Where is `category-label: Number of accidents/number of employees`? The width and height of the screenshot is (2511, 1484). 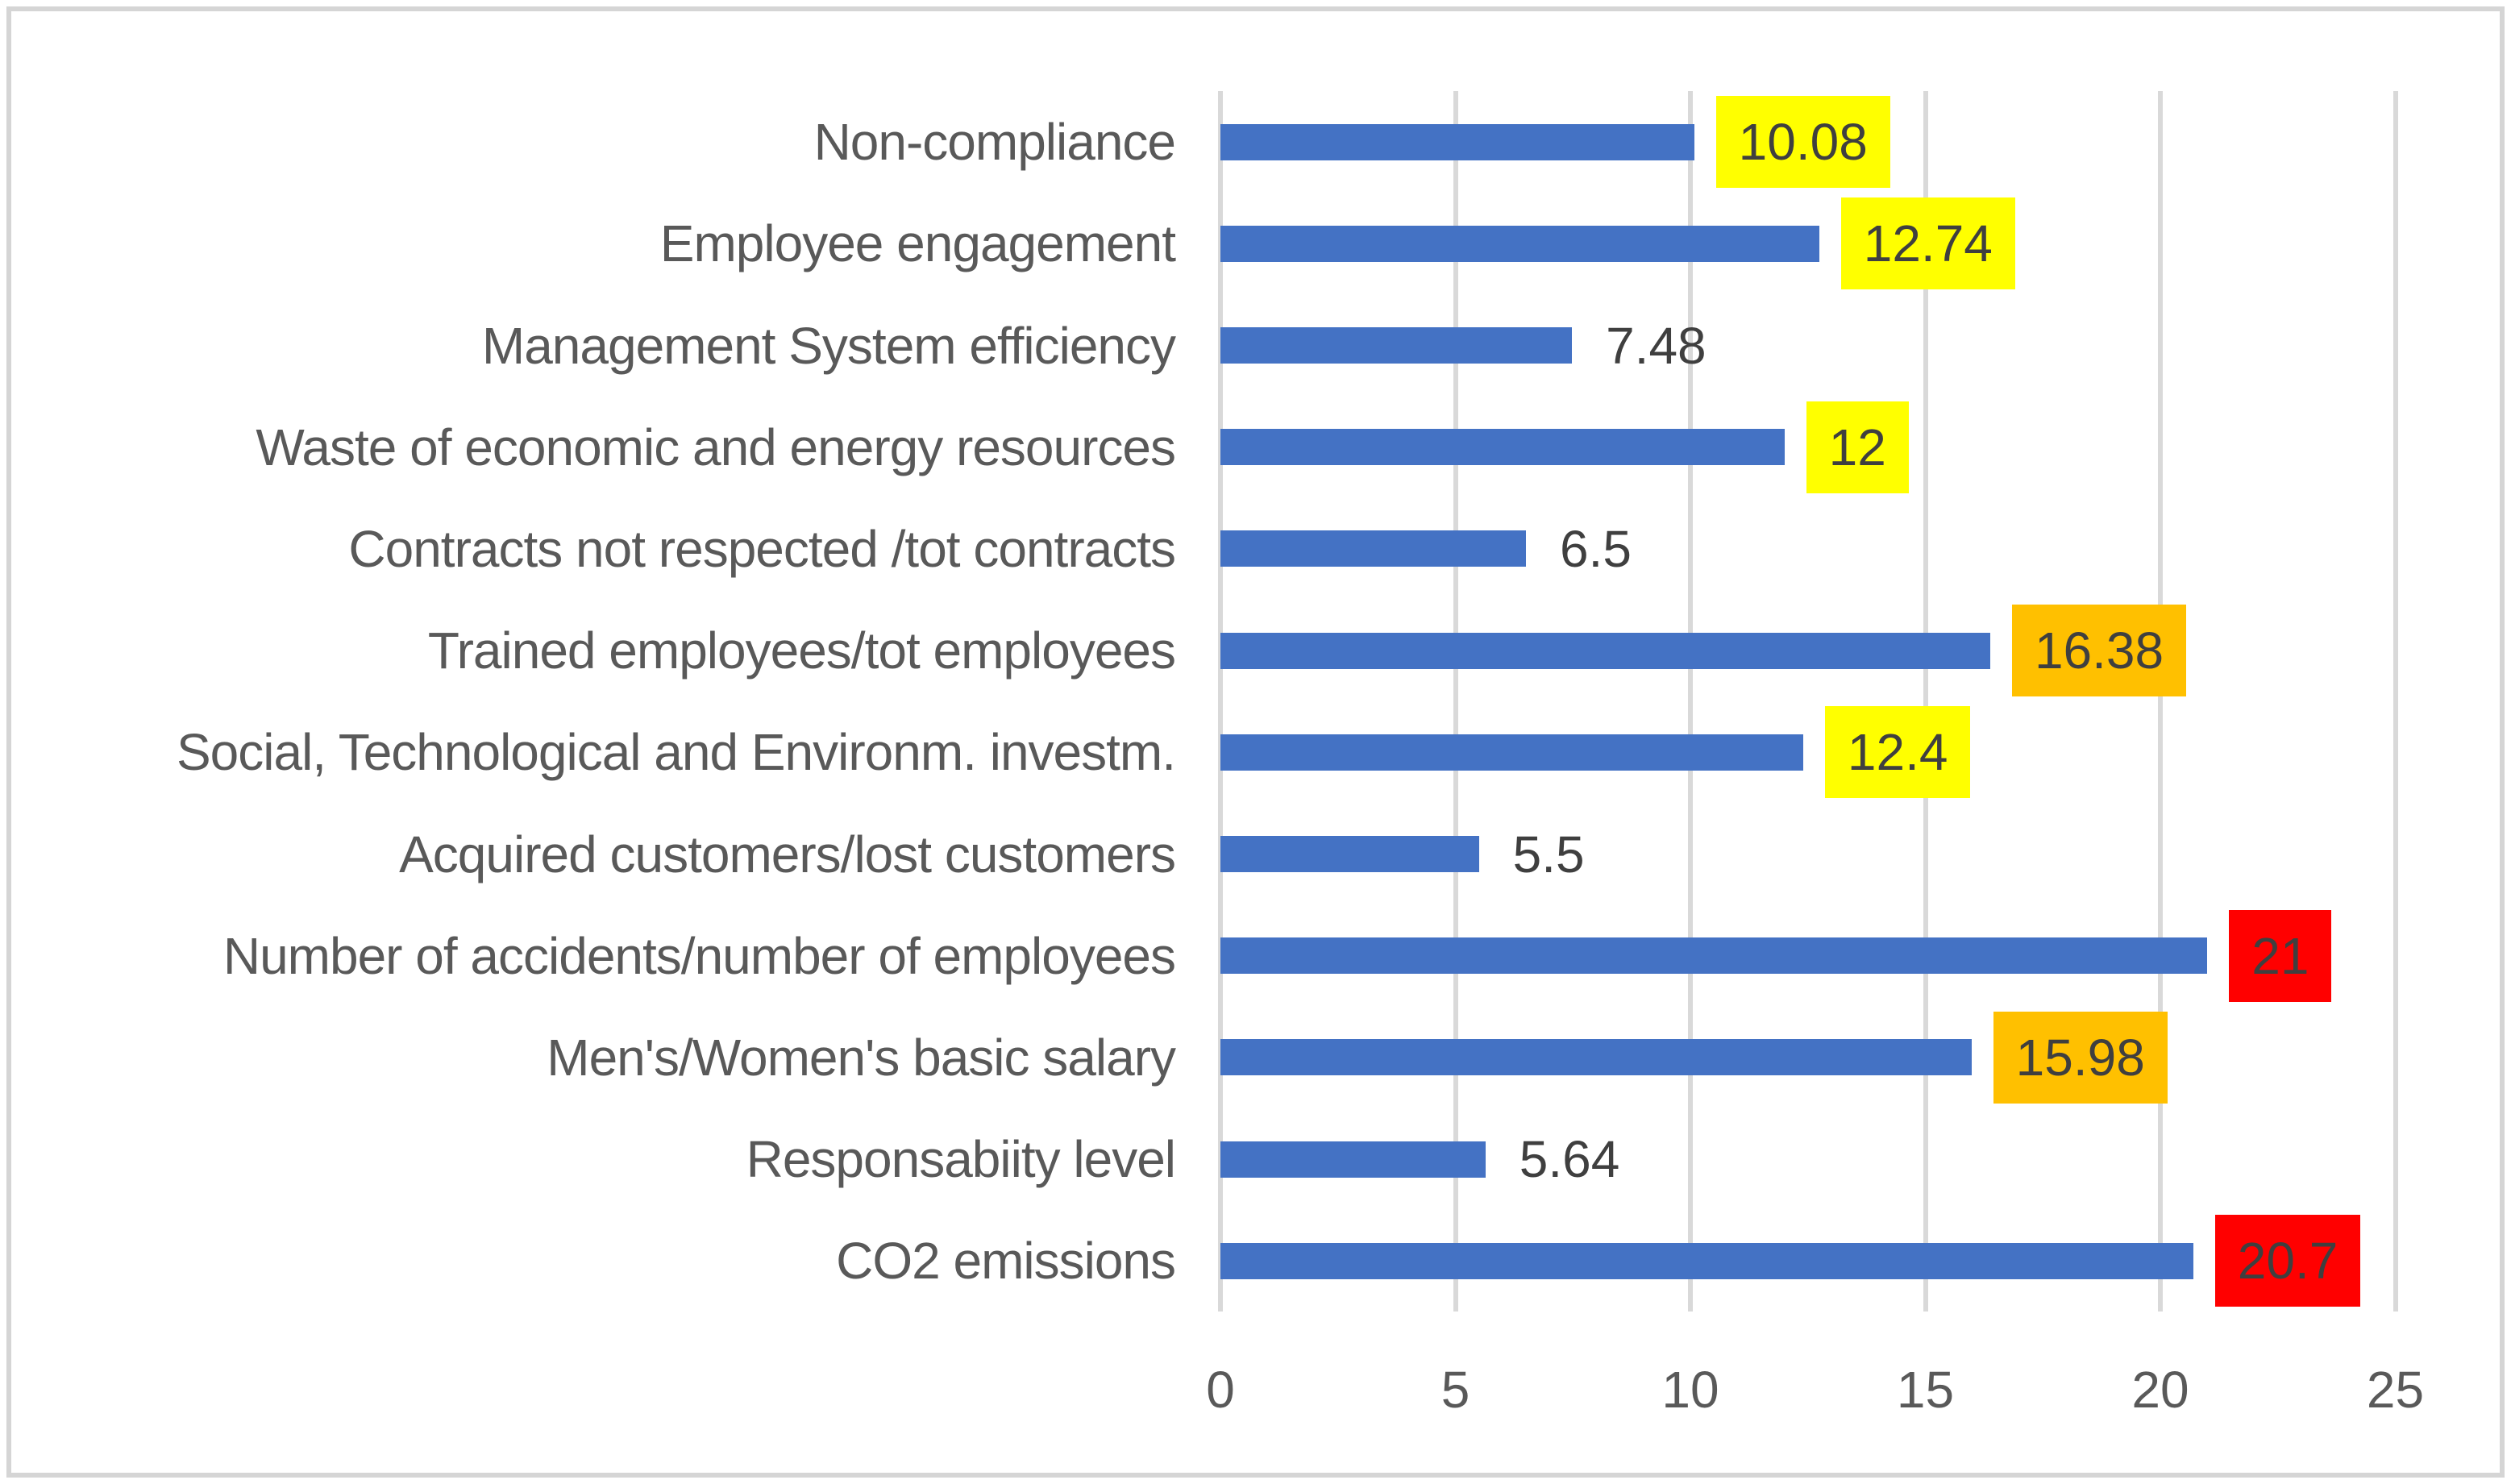 category-label: Number of accidents/number of employees is located at coordinates (699, 955).